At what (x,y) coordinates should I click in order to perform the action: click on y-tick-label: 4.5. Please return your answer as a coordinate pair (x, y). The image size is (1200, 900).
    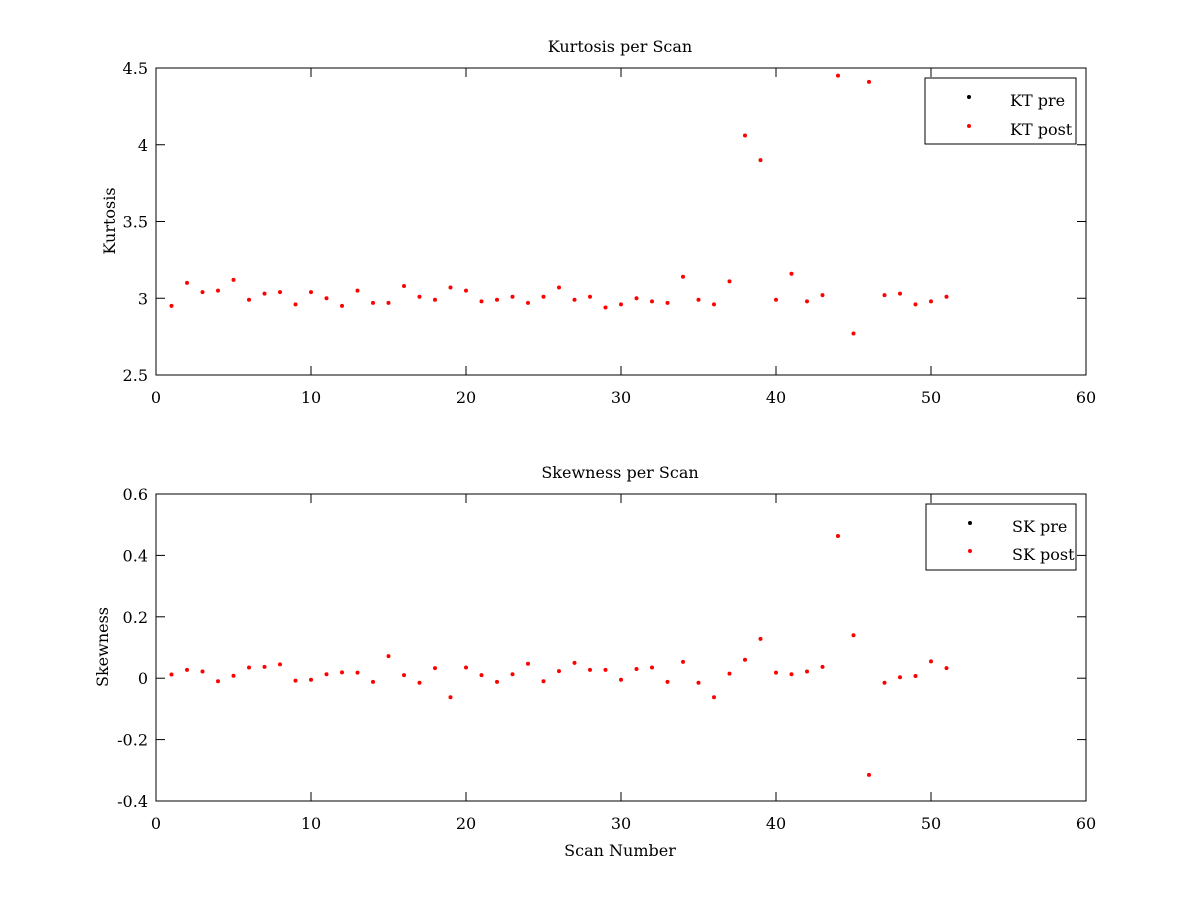
    Looking at the image, I should click on (135, 68).